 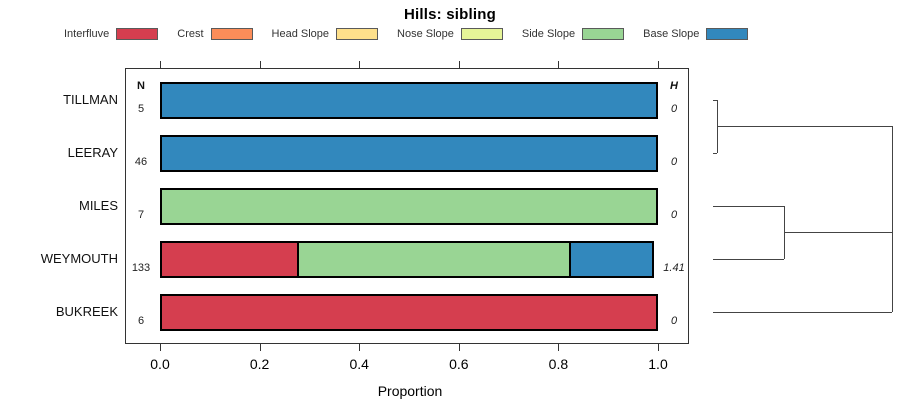 I want to click on legend-item: Nose Slope, so click(x=450, y=34).